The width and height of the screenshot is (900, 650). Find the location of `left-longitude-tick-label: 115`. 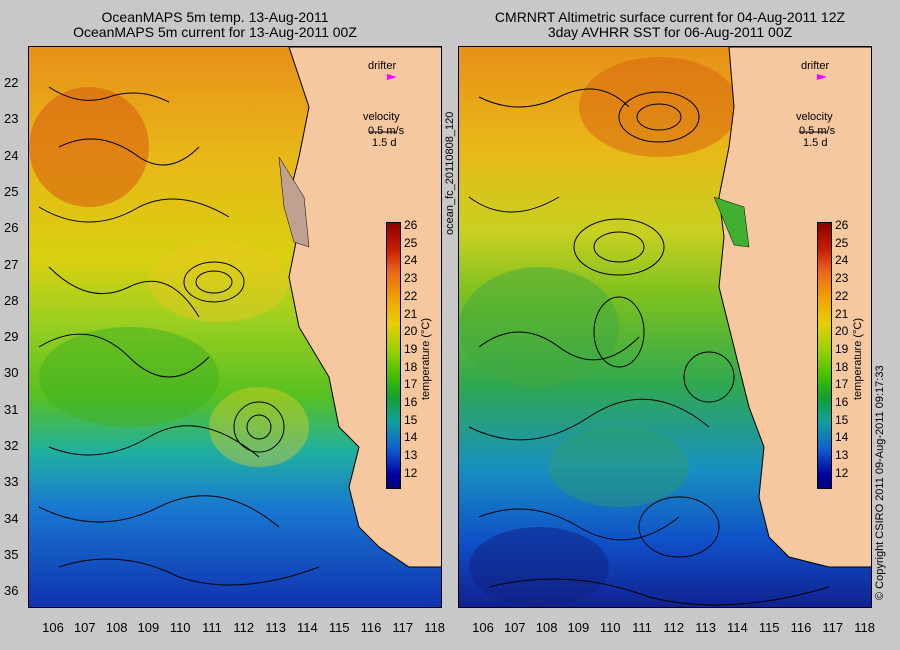

left-longitude-tick-label: 115 is located at coordinates (339, 627).